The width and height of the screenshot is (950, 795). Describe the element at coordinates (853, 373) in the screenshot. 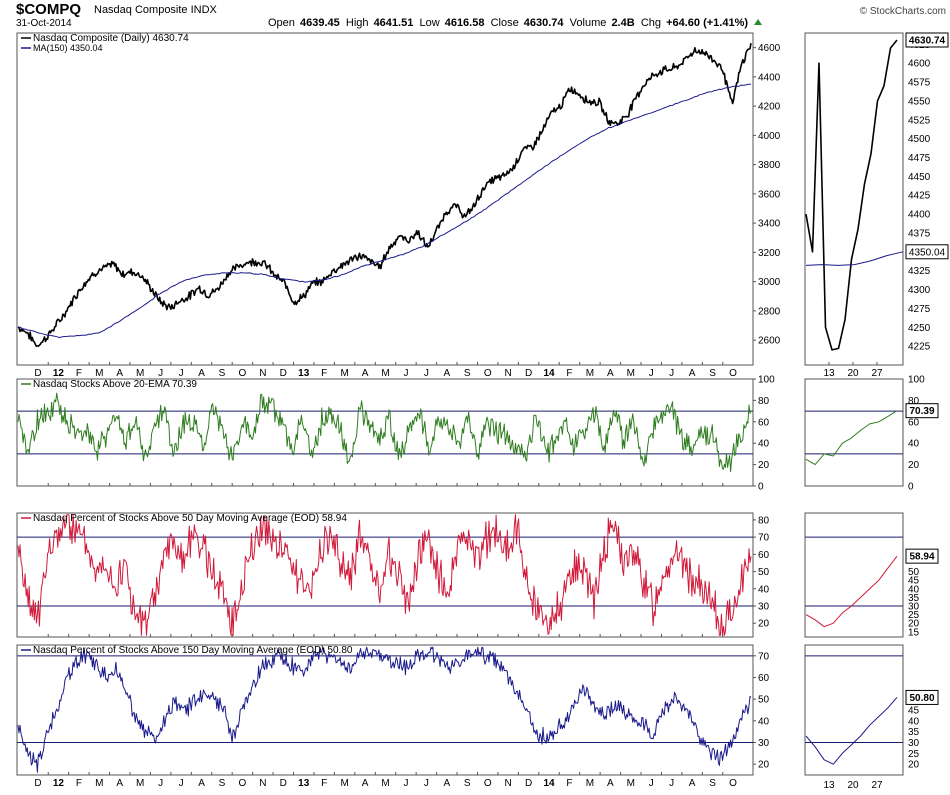

I see `zoom-x-tick-label: 20` at that location.